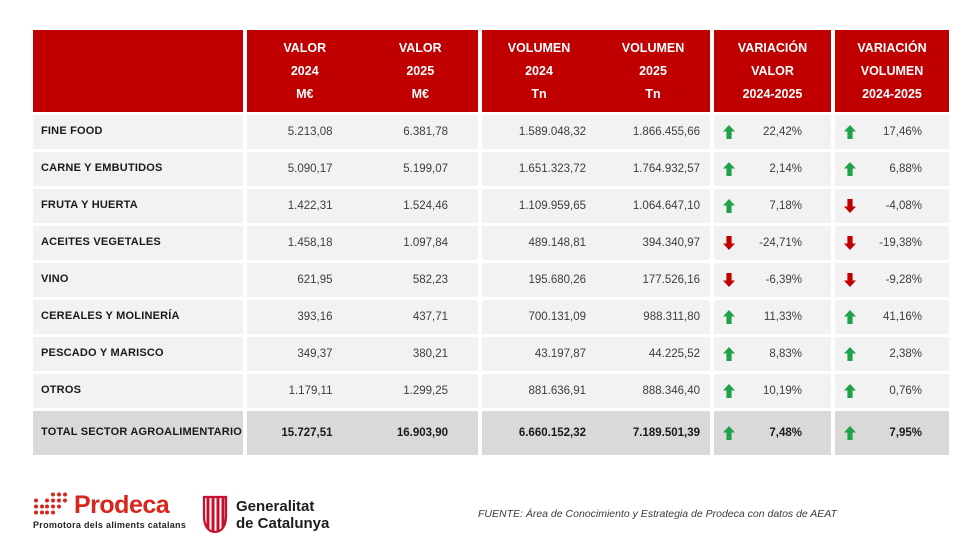 Image resolution: width=980 pixels, height=560 pixels. What do you see at coordinates (905, 433) in the screenshot?
I see `variacion-volumen-value: 7,95%` at bounding box center [905, 433].